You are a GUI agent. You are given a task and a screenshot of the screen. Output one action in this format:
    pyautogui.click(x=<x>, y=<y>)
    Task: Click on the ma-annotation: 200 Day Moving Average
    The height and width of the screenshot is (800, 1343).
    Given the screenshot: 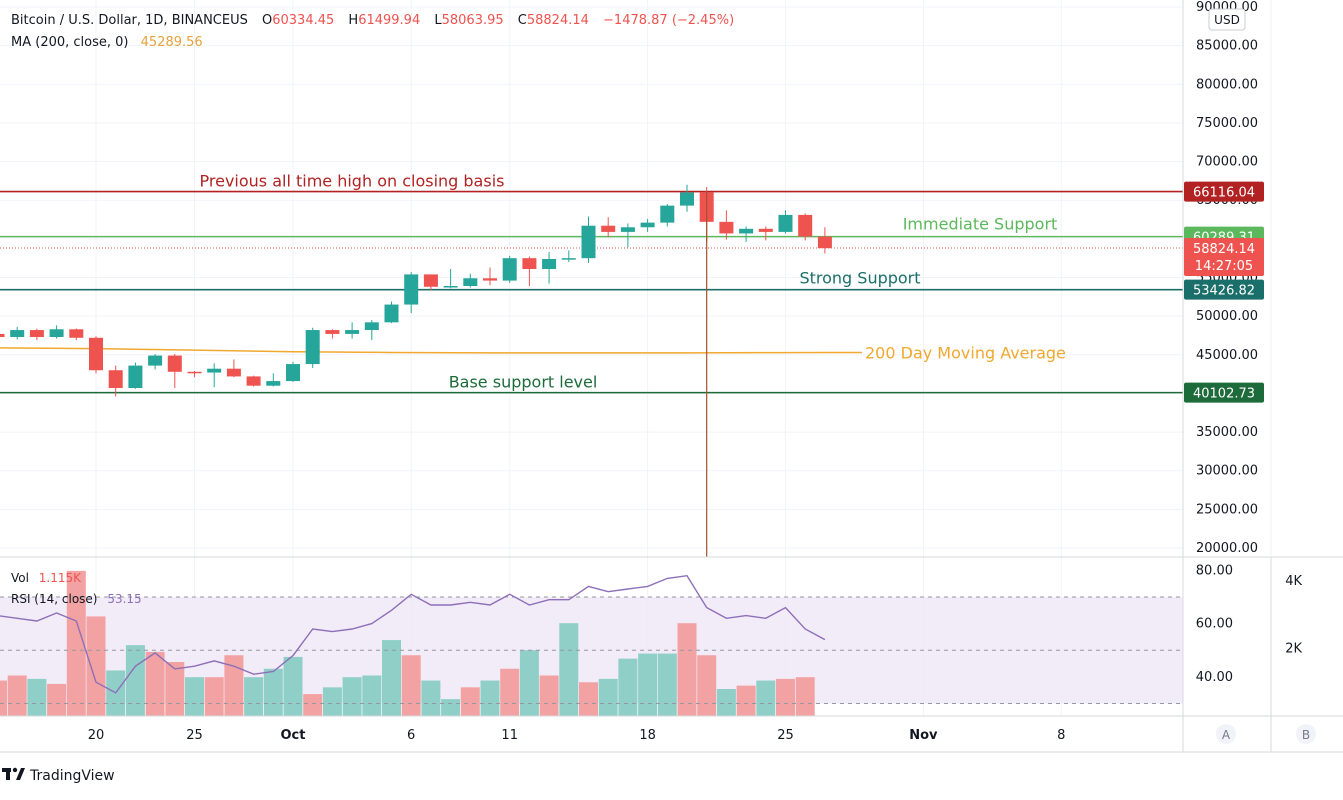 What is the action you would take?
    pyautogui.click(x=965, y=353)
    